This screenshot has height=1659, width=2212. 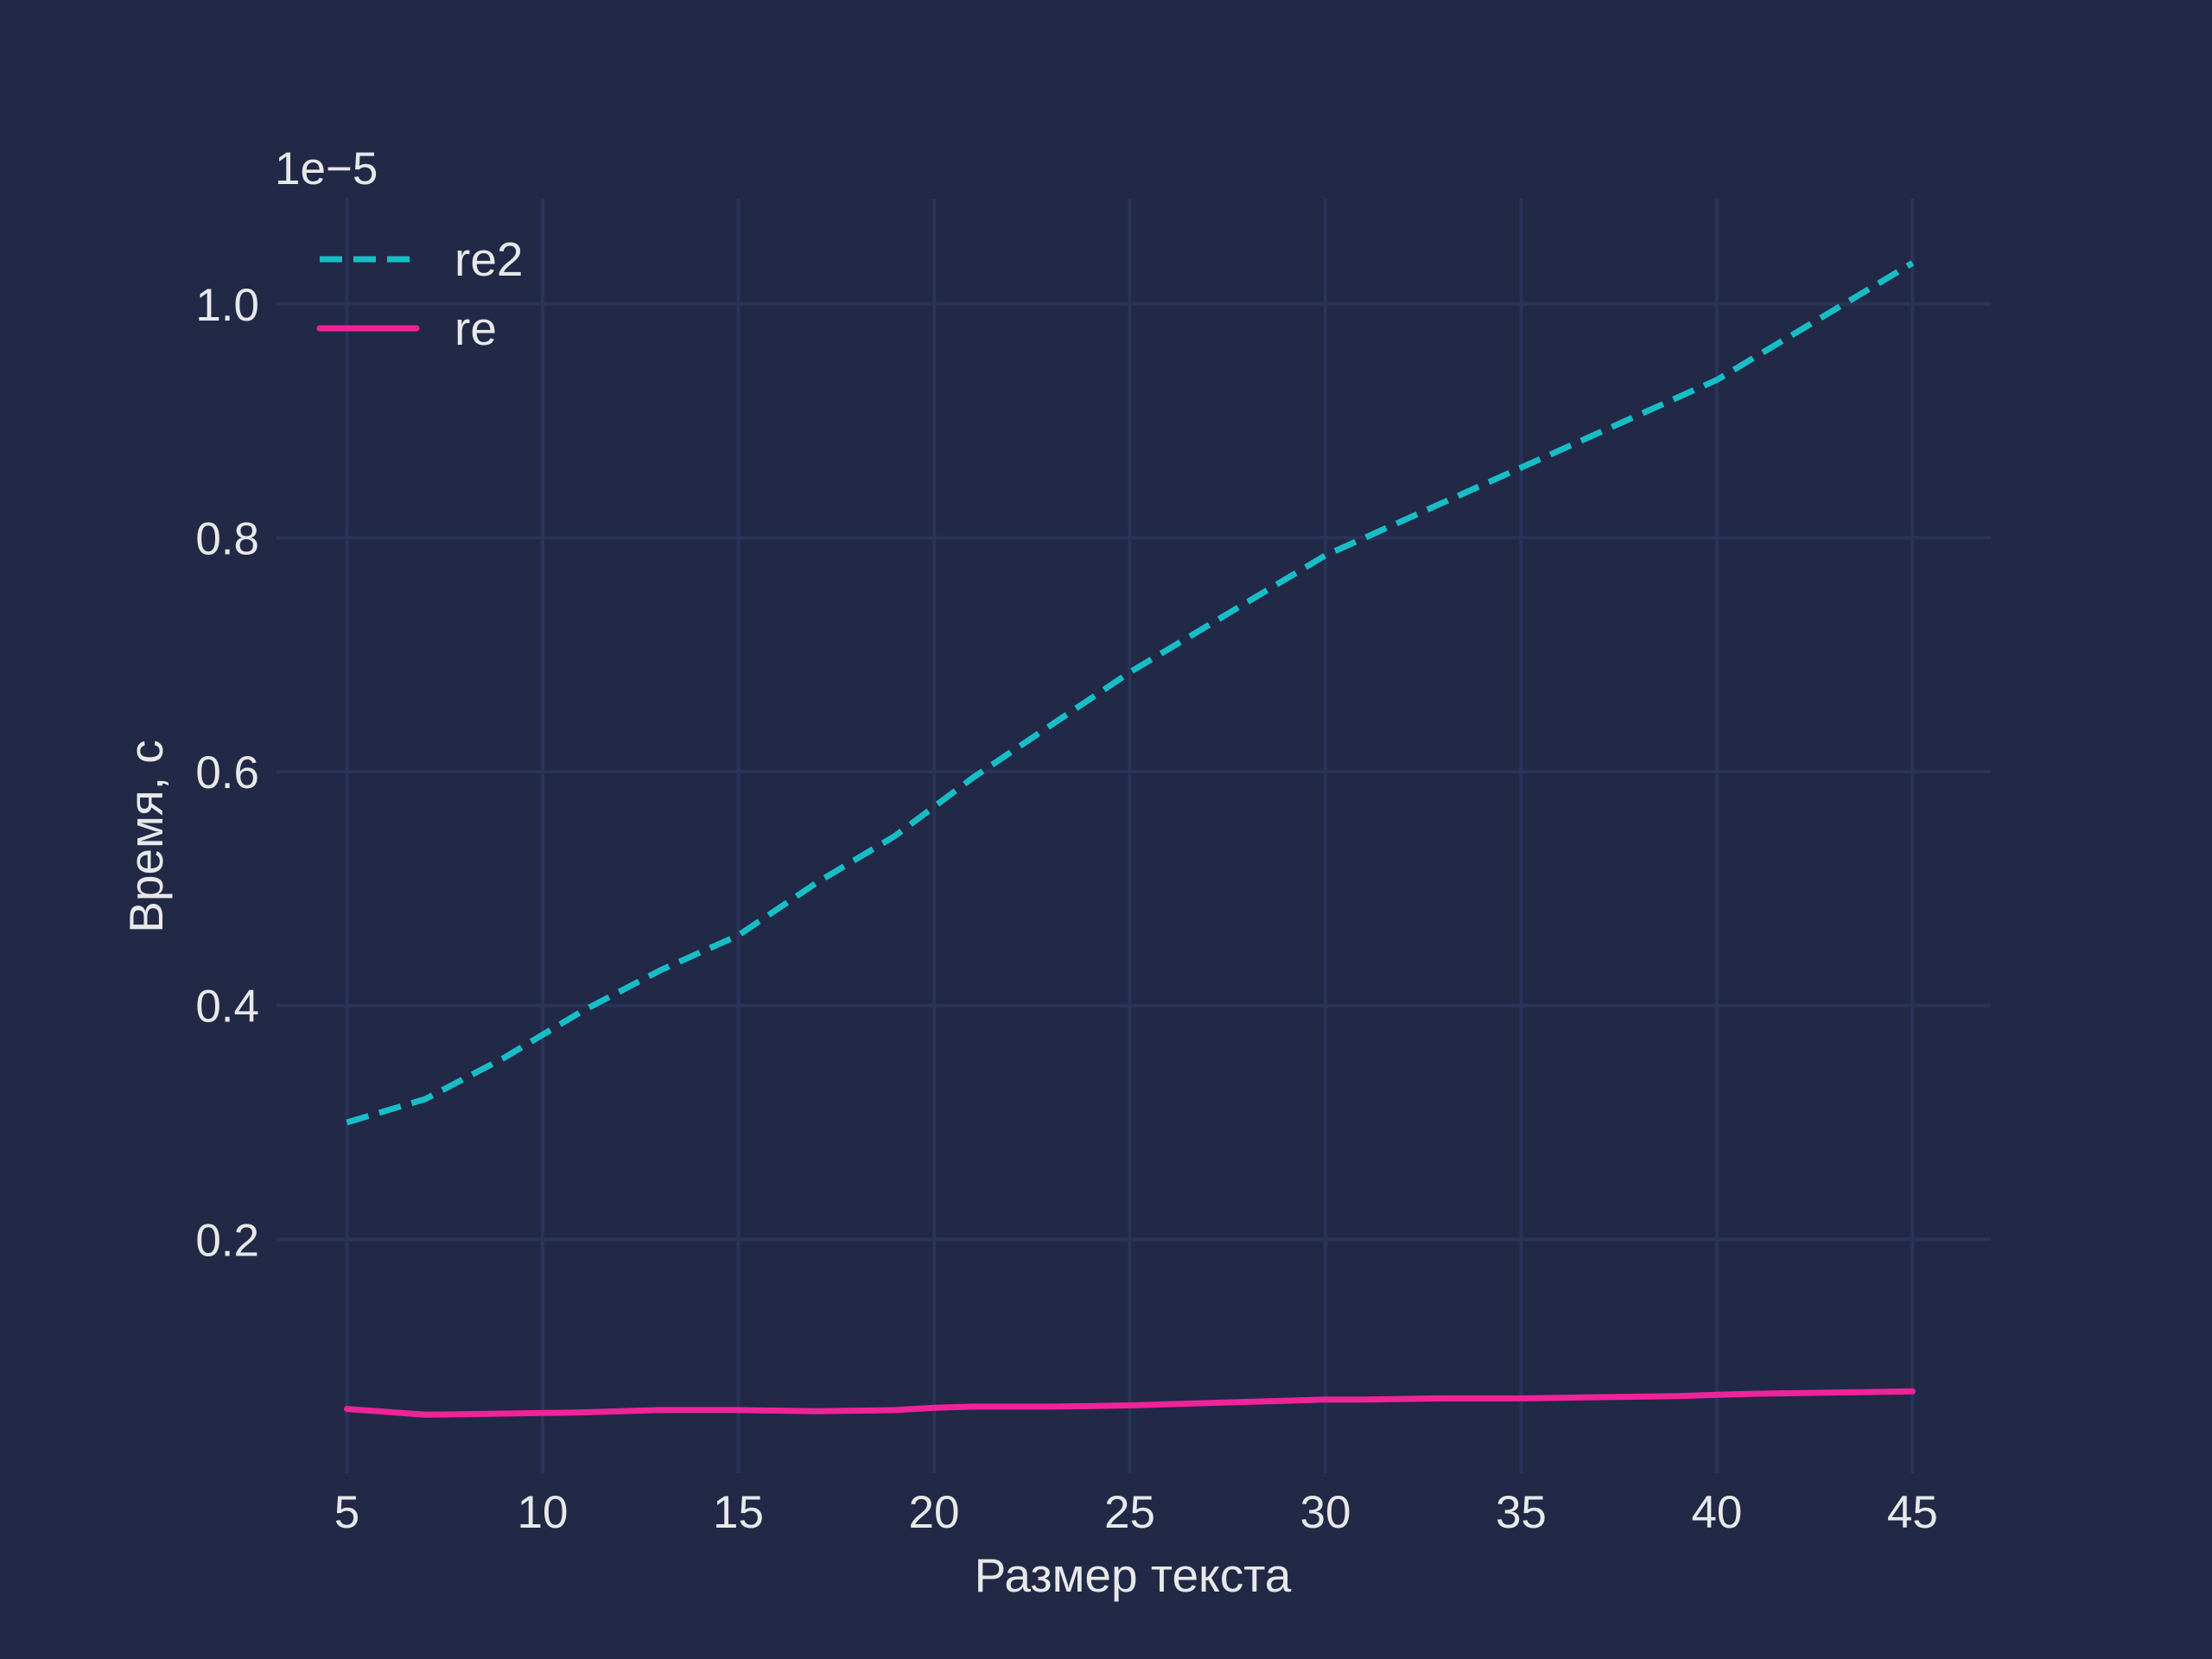 I want to click on x-tick-labels: 5 10 15 20 25 30 35 40 45, so click(x=1136, y=1512).